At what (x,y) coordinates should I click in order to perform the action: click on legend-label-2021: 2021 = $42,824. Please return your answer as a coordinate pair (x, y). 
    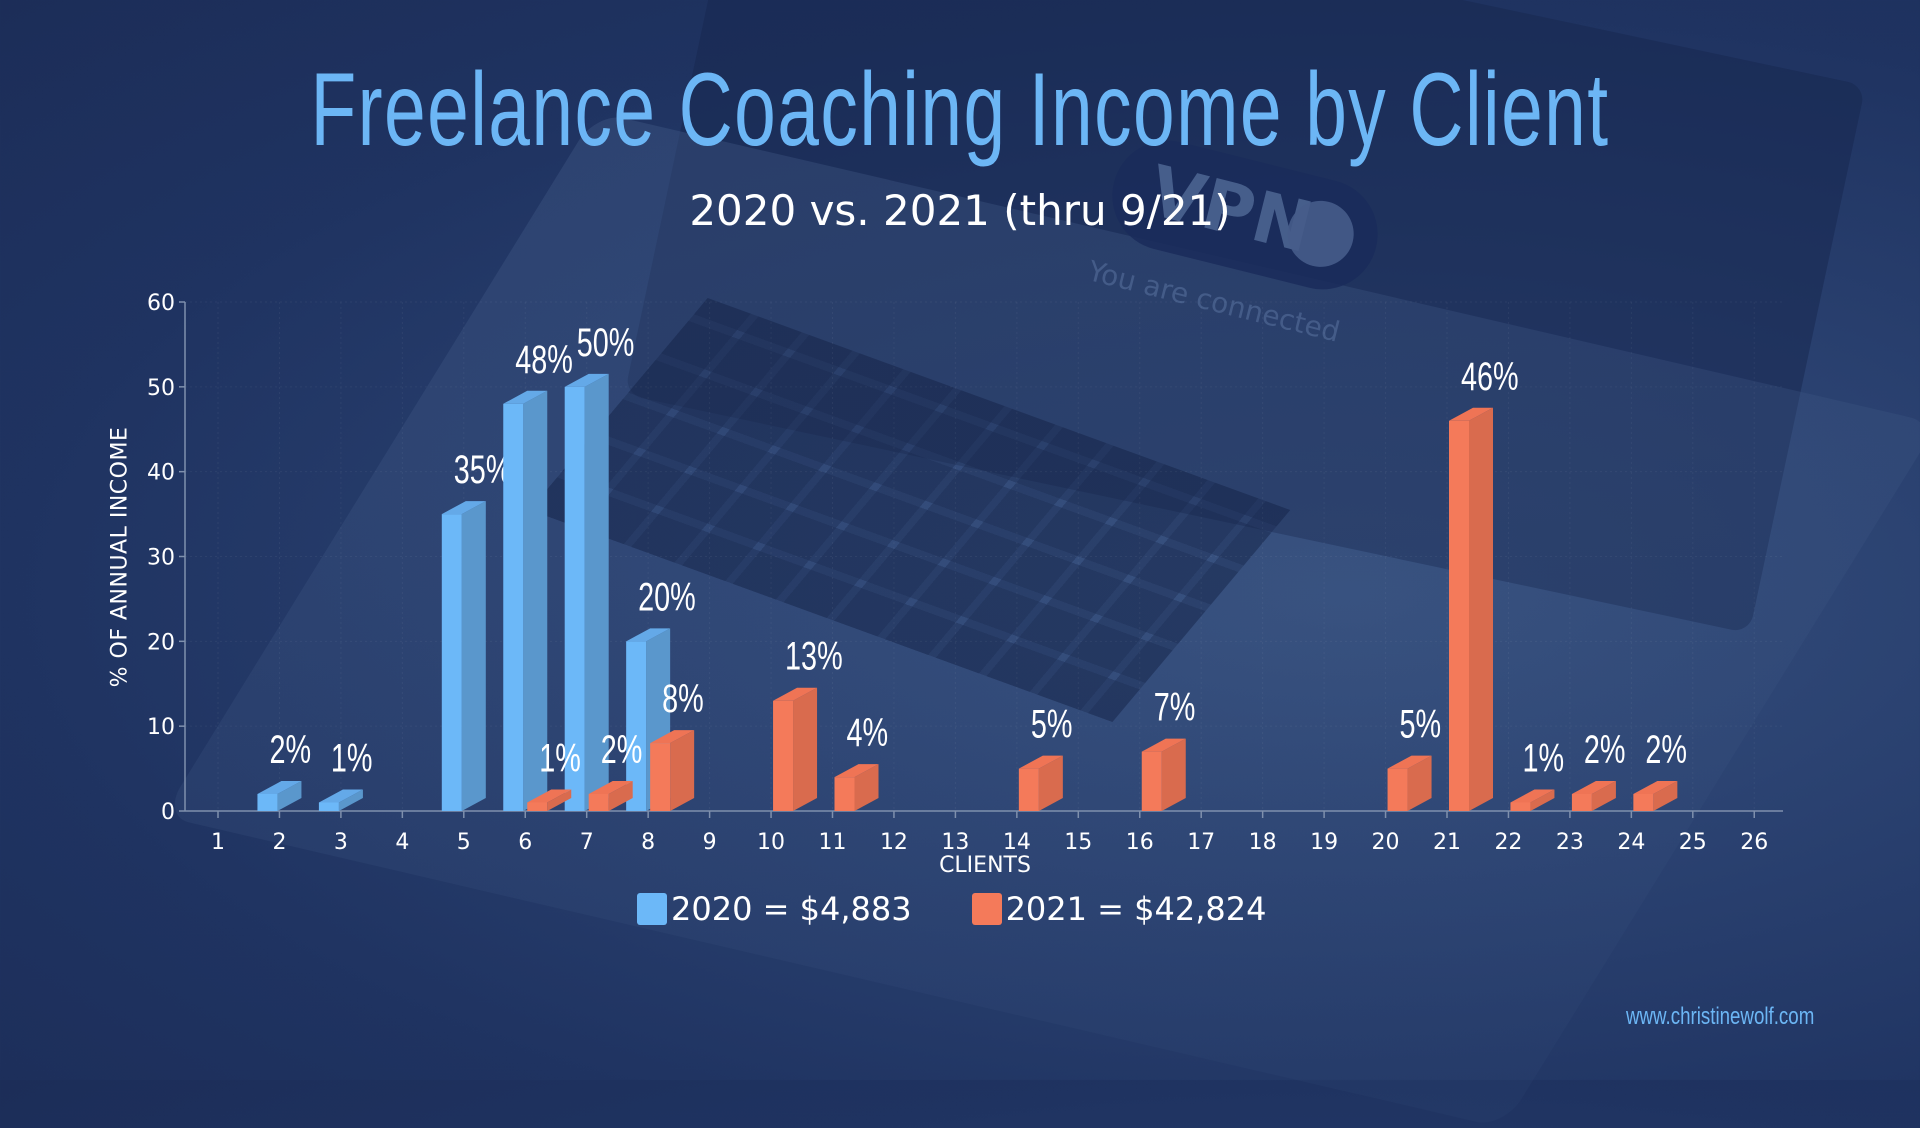
    Looking at the image, I should click on (1136, 909).